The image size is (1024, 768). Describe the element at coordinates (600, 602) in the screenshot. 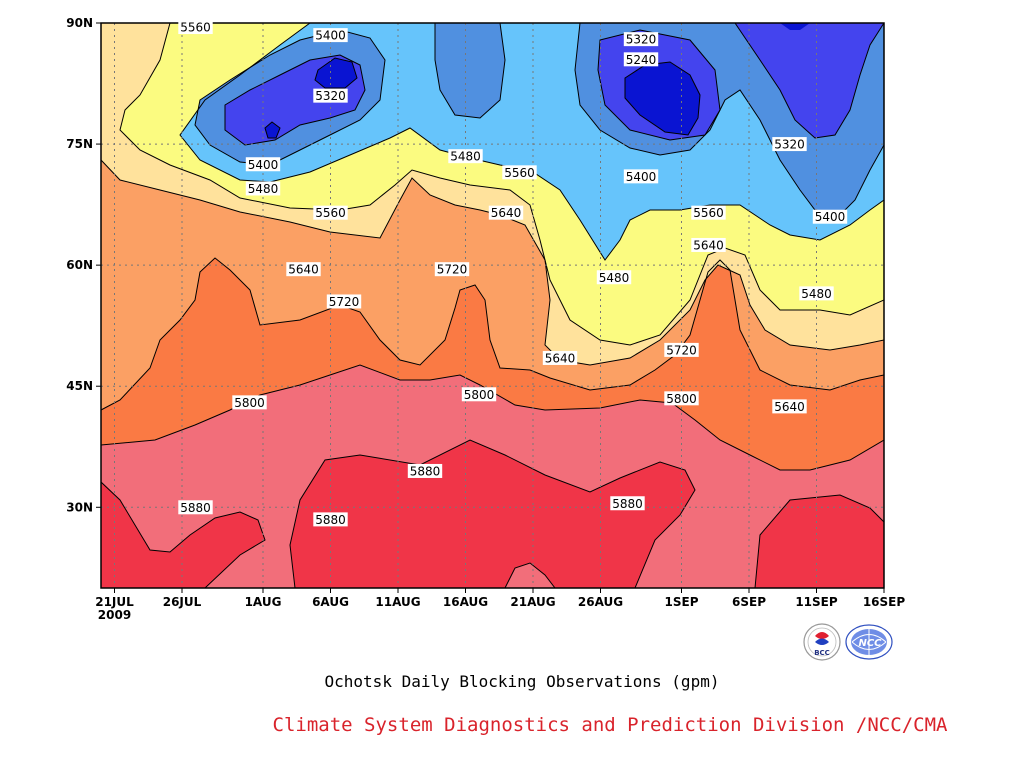

I see `x-tick-label: 26AUG` at that location.